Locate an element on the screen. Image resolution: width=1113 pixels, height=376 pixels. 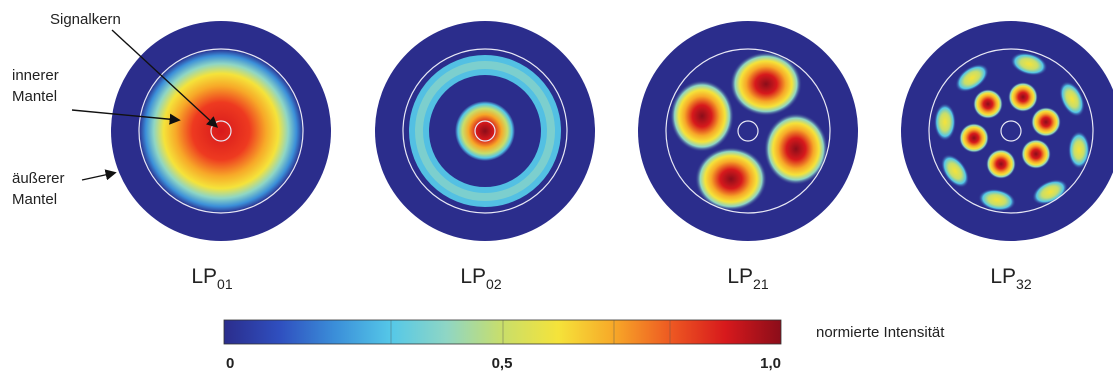
inner-cladding-arrow is located at coordinates (126, 117).